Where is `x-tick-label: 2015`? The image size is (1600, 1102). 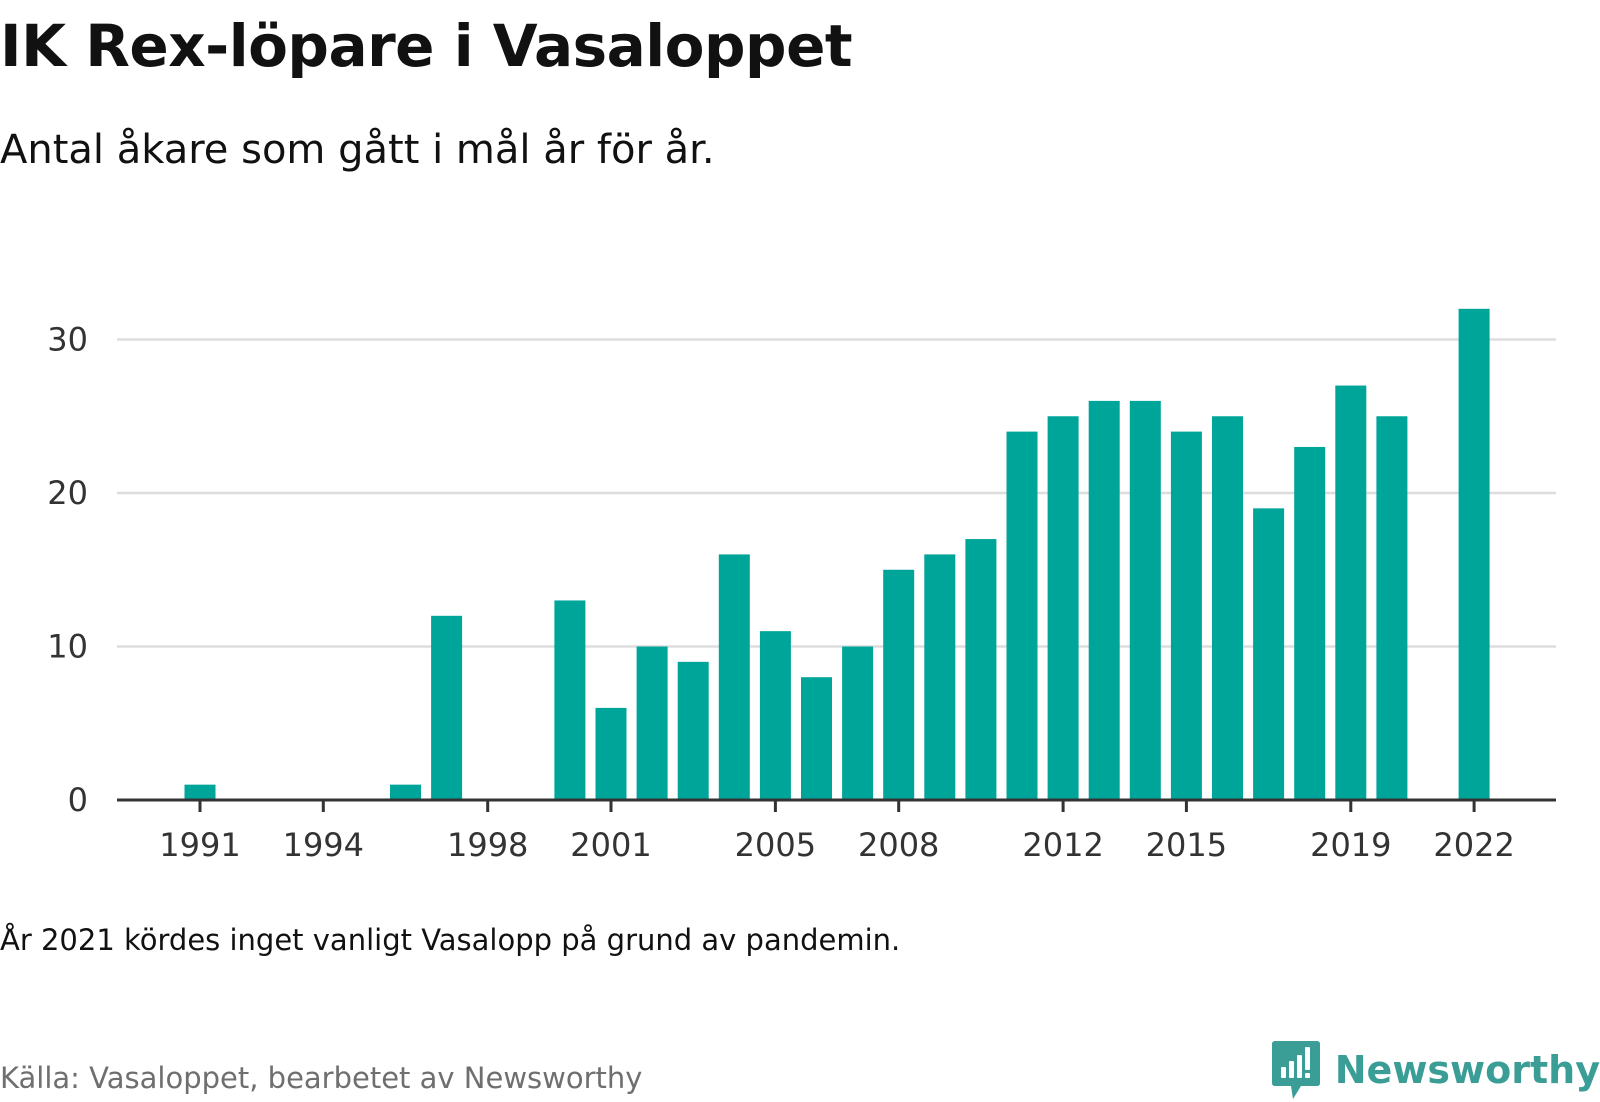 x-tick-label: 2015 is located at coordinates (1186, 845).